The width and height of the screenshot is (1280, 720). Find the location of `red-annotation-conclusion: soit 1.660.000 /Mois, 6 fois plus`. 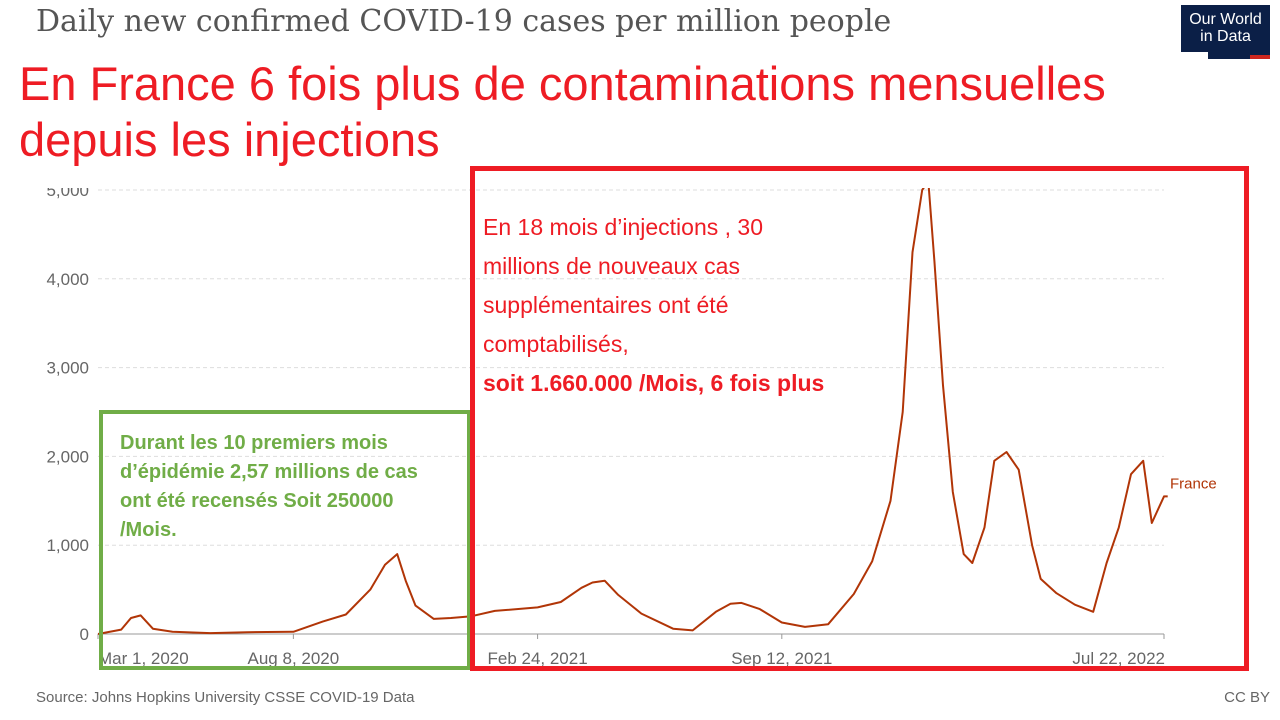

red-annotation-conclusion: soit 1.660.000 /Mois, 6 fois plus is located at coordinates (654, 383).